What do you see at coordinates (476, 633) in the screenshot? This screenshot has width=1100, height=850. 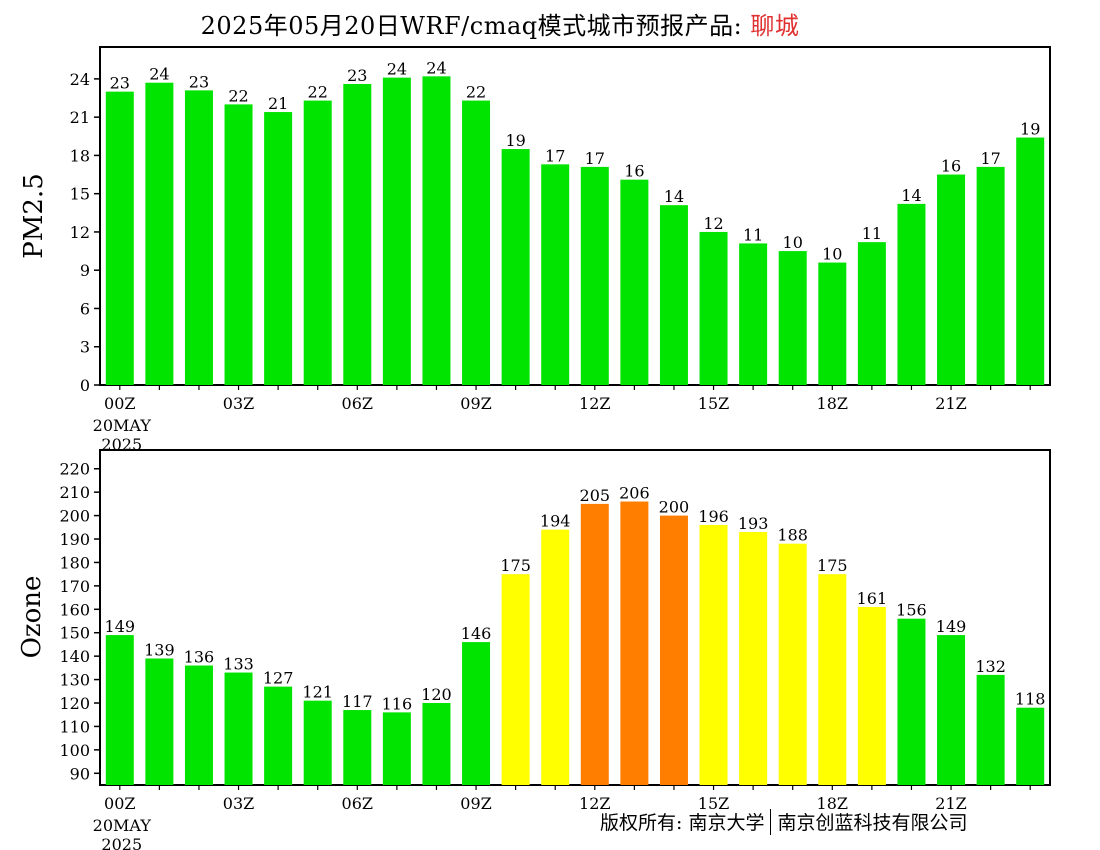 I see `bar-value-label: 146` at bounding box center [476, 633].